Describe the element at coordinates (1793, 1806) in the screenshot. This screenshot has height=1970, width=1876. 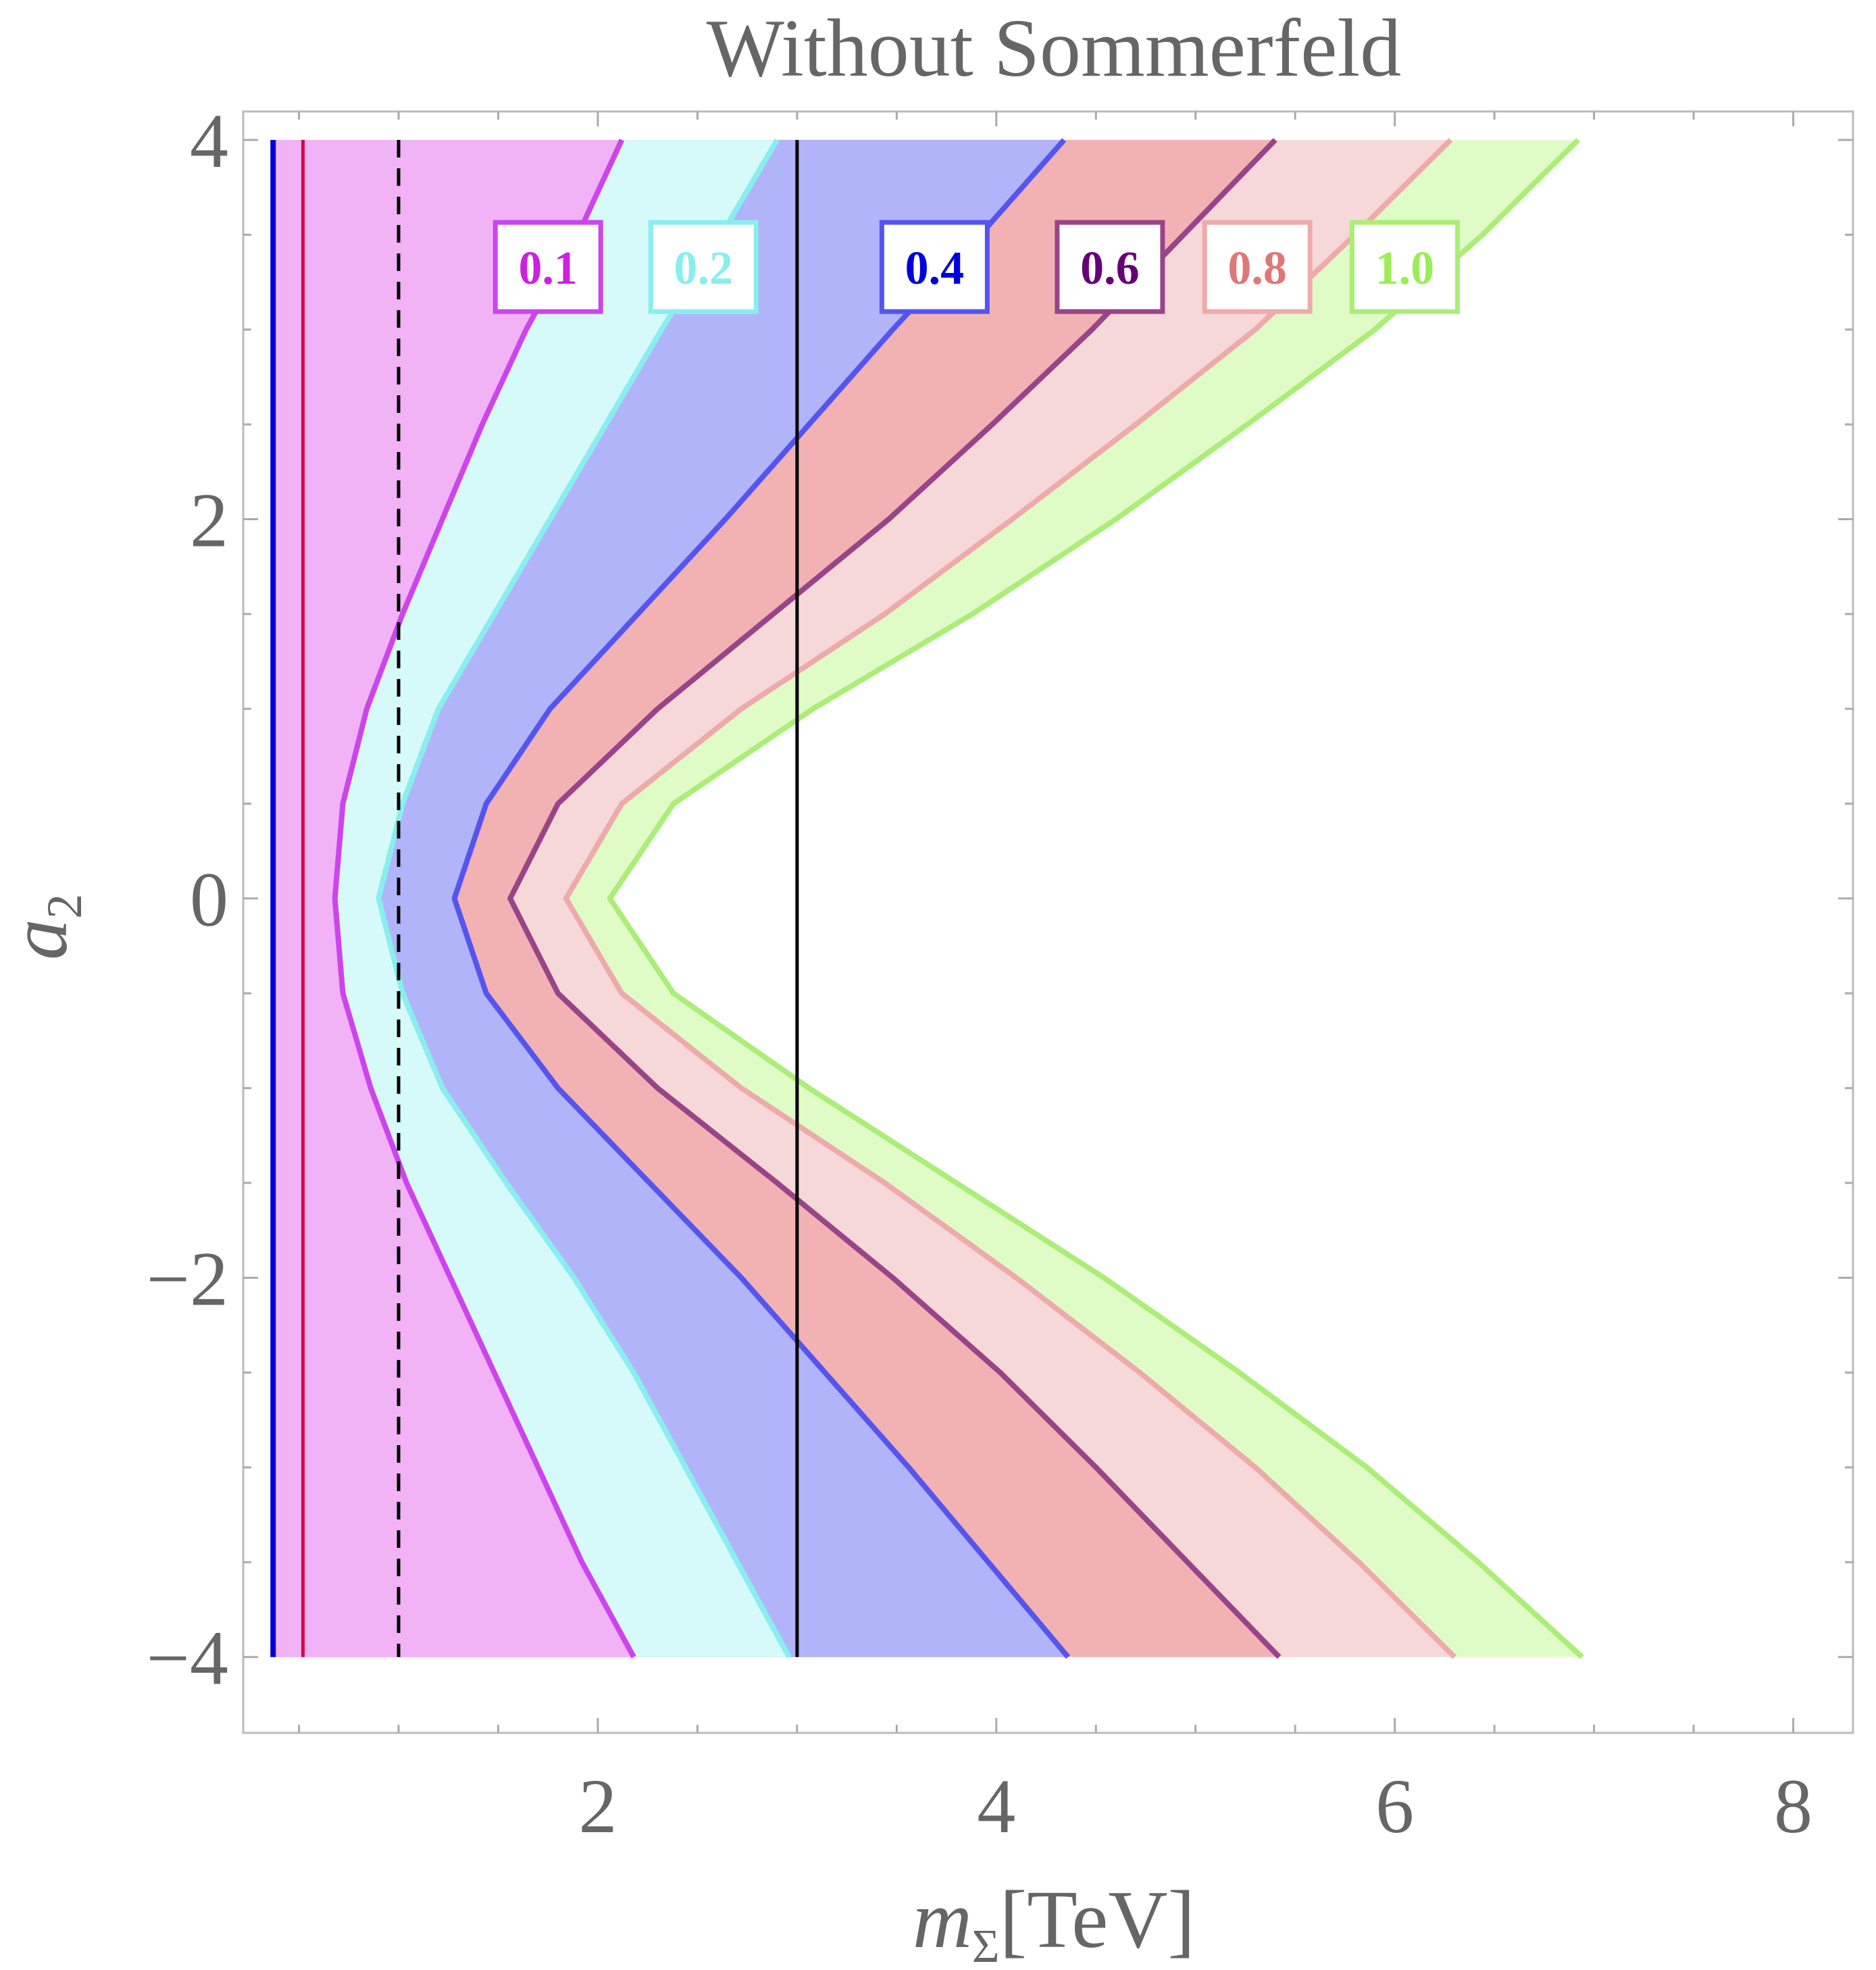
I see `x-tick-label: 8` at that location.